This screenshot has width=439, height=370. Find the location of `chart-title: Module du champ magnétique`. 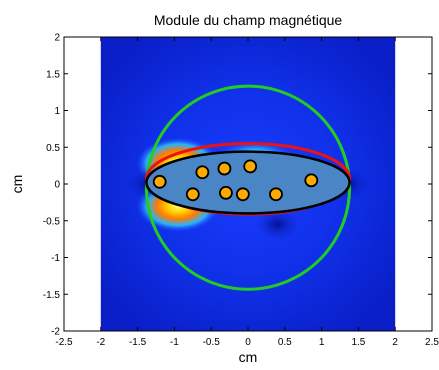

chart-title: Module du champ magnétique is located at coordinates (248, 20).